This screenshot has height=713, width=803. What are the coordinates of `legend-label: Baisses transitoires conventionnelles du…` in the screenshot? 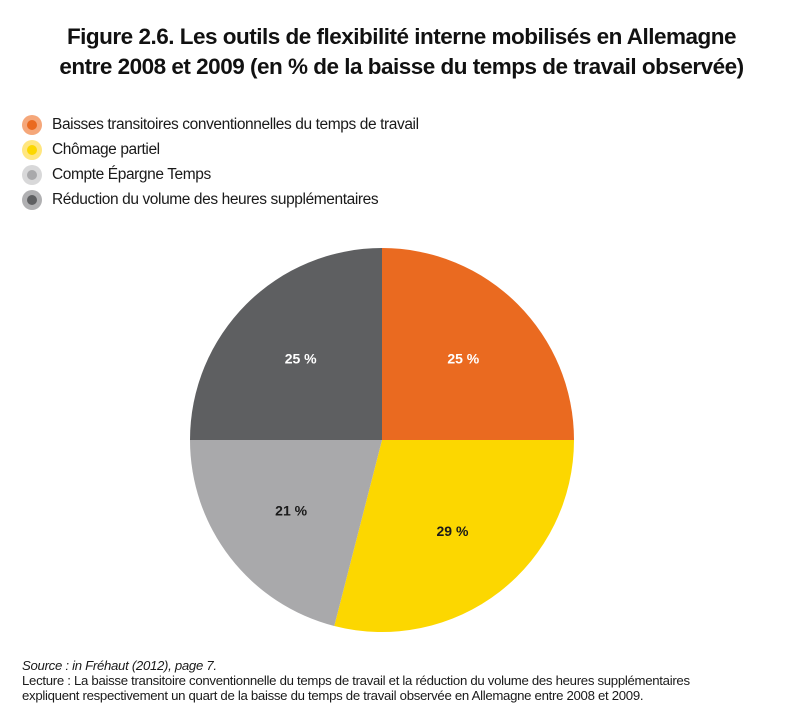 It's located at (235, 124).